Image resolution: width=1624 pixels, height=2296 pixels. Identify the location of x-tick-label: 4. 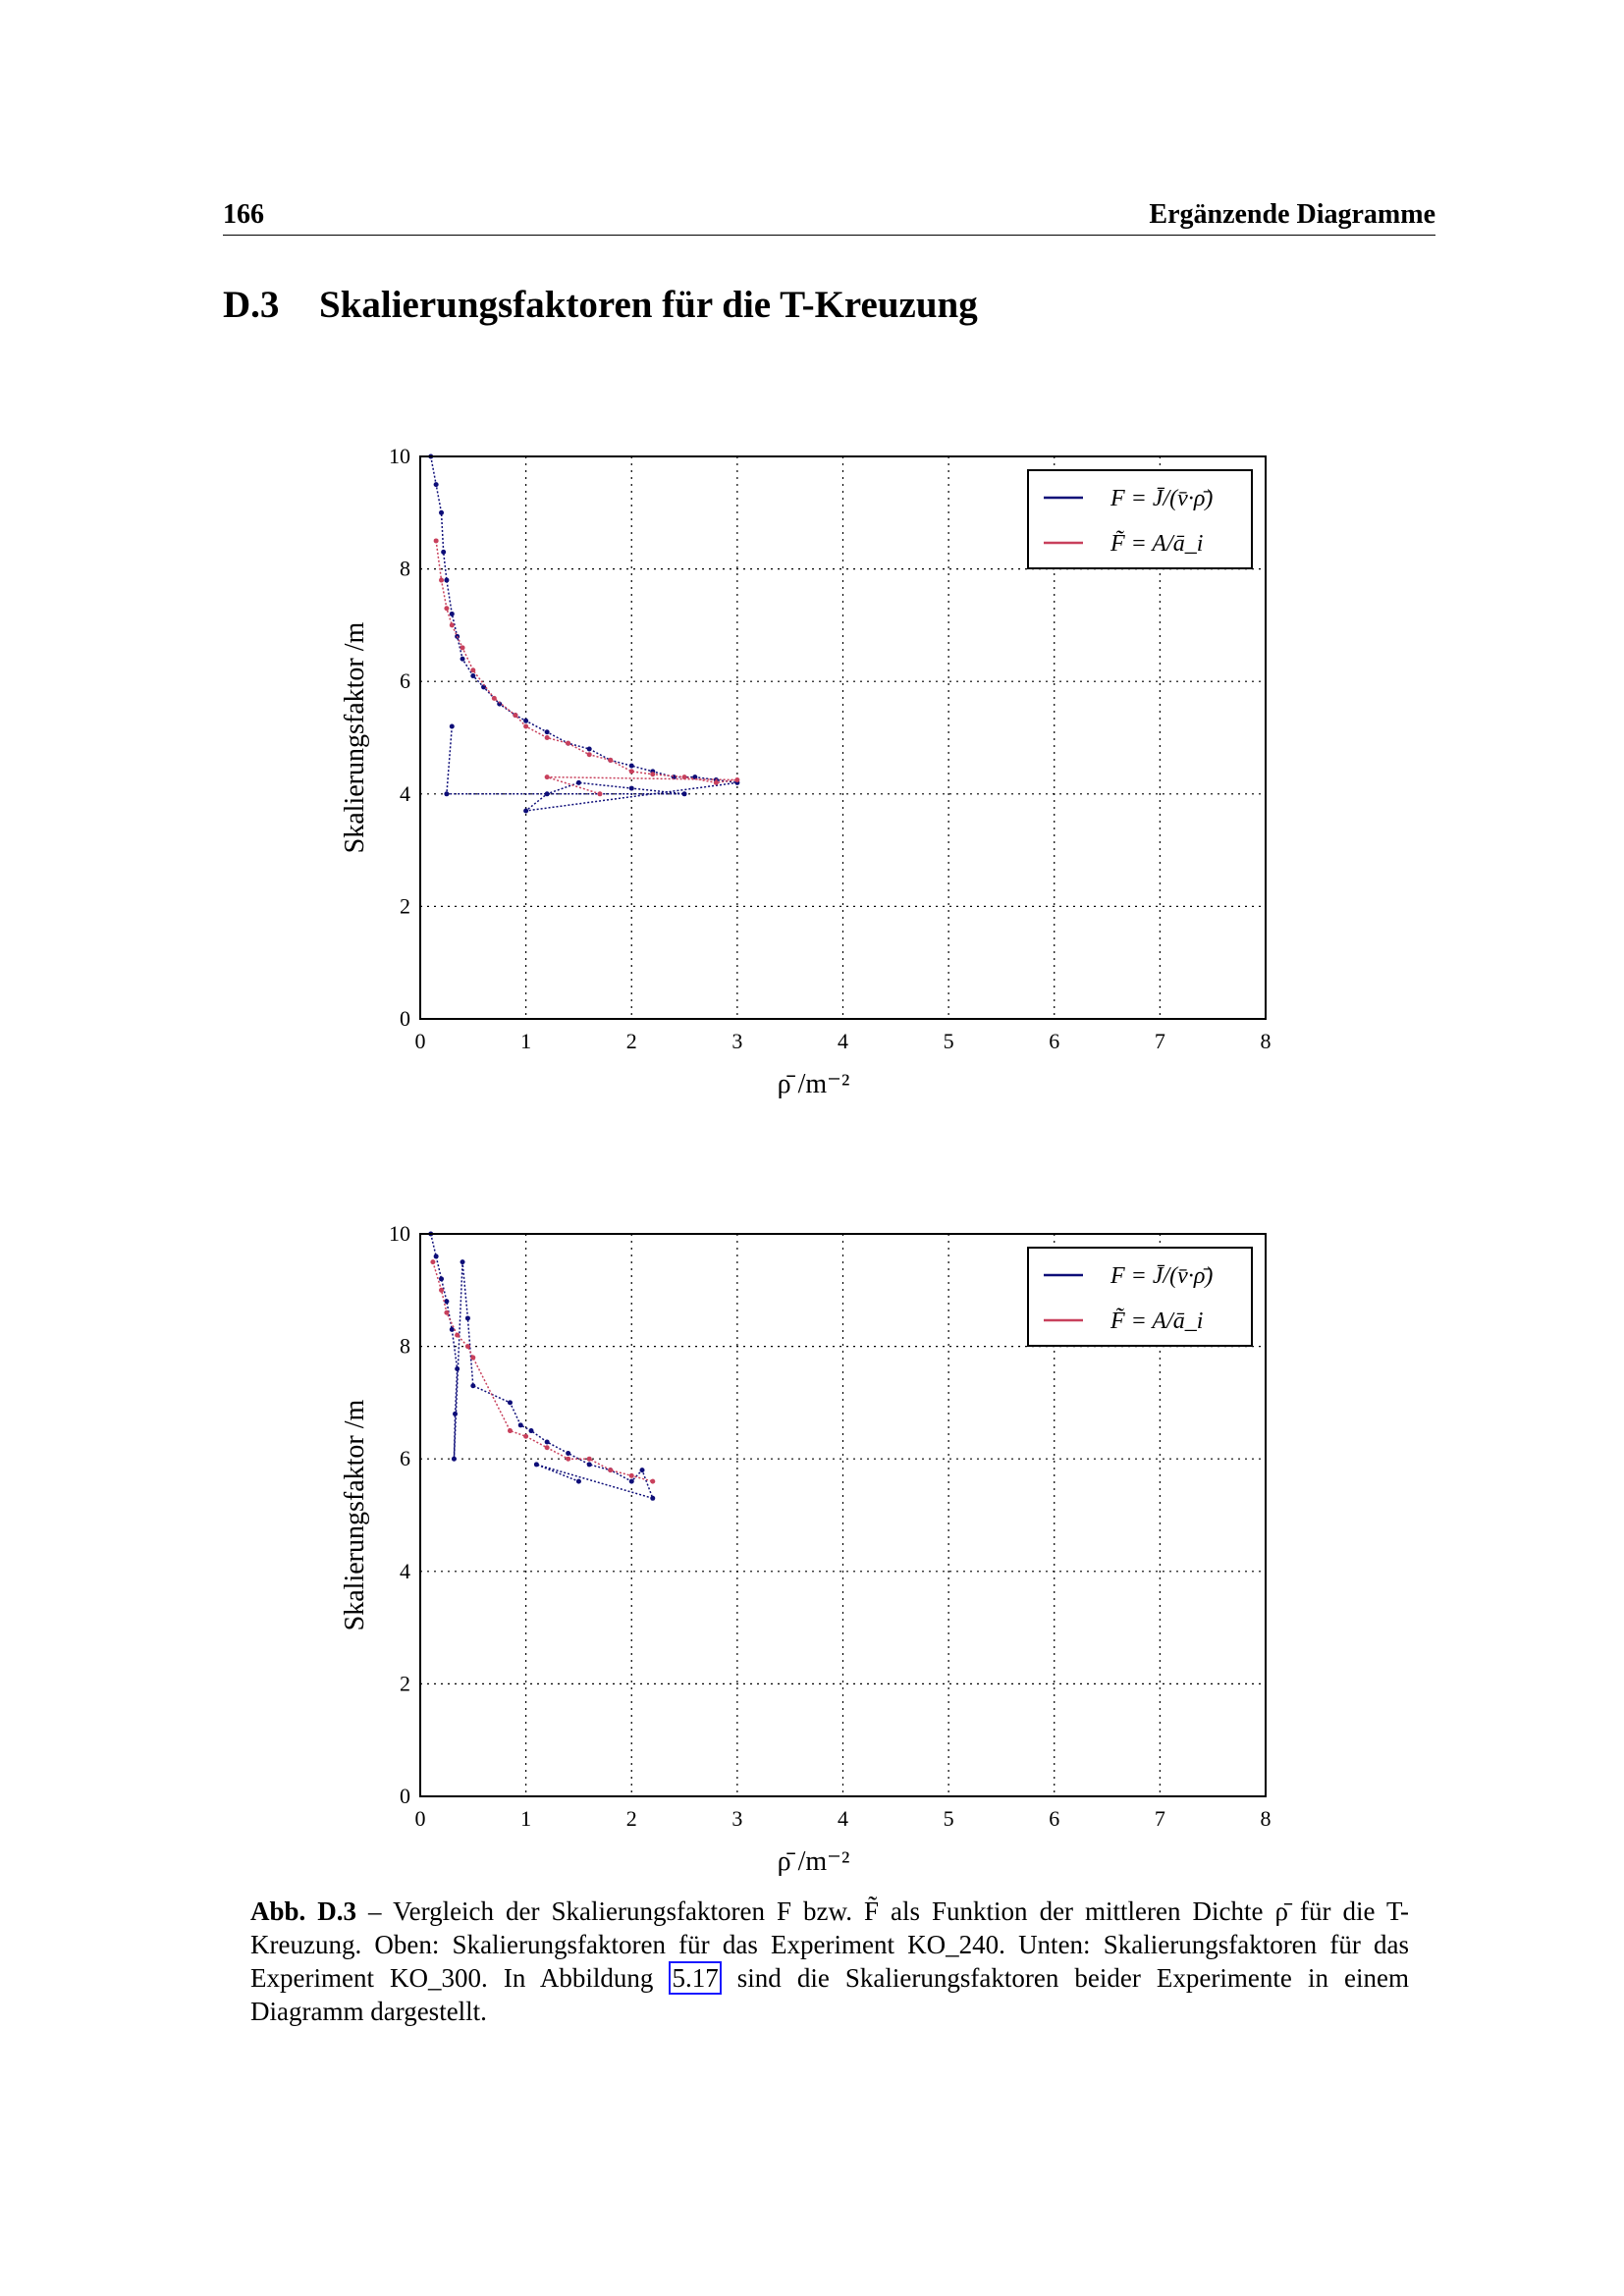
(843, 1041).